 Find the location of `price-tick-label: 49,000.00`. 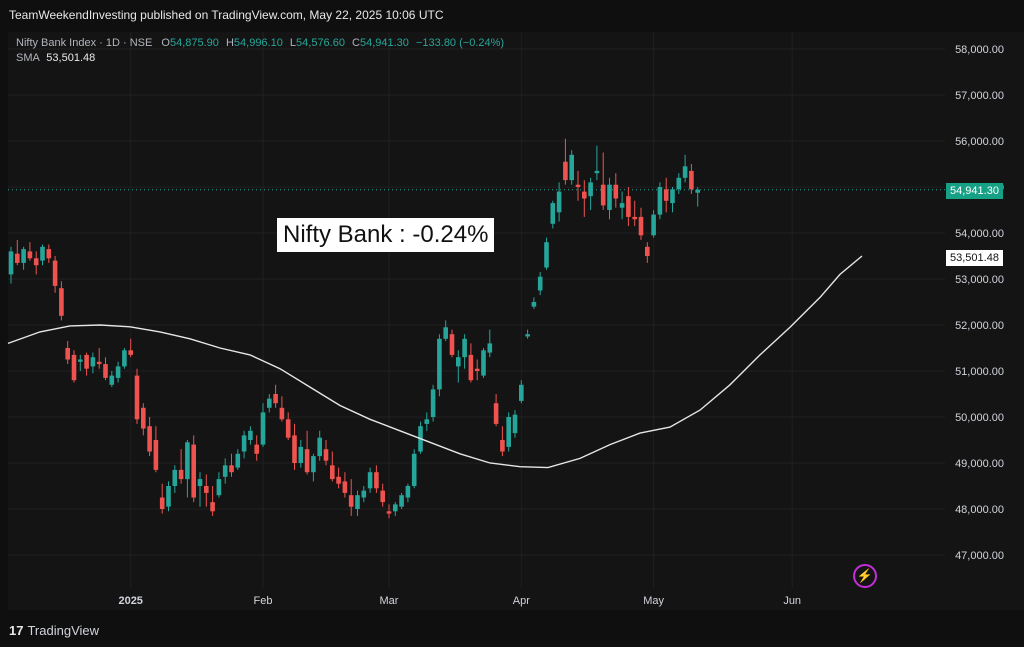

price-tick-label: 49,000.00 is located at coordinates (979, 464).